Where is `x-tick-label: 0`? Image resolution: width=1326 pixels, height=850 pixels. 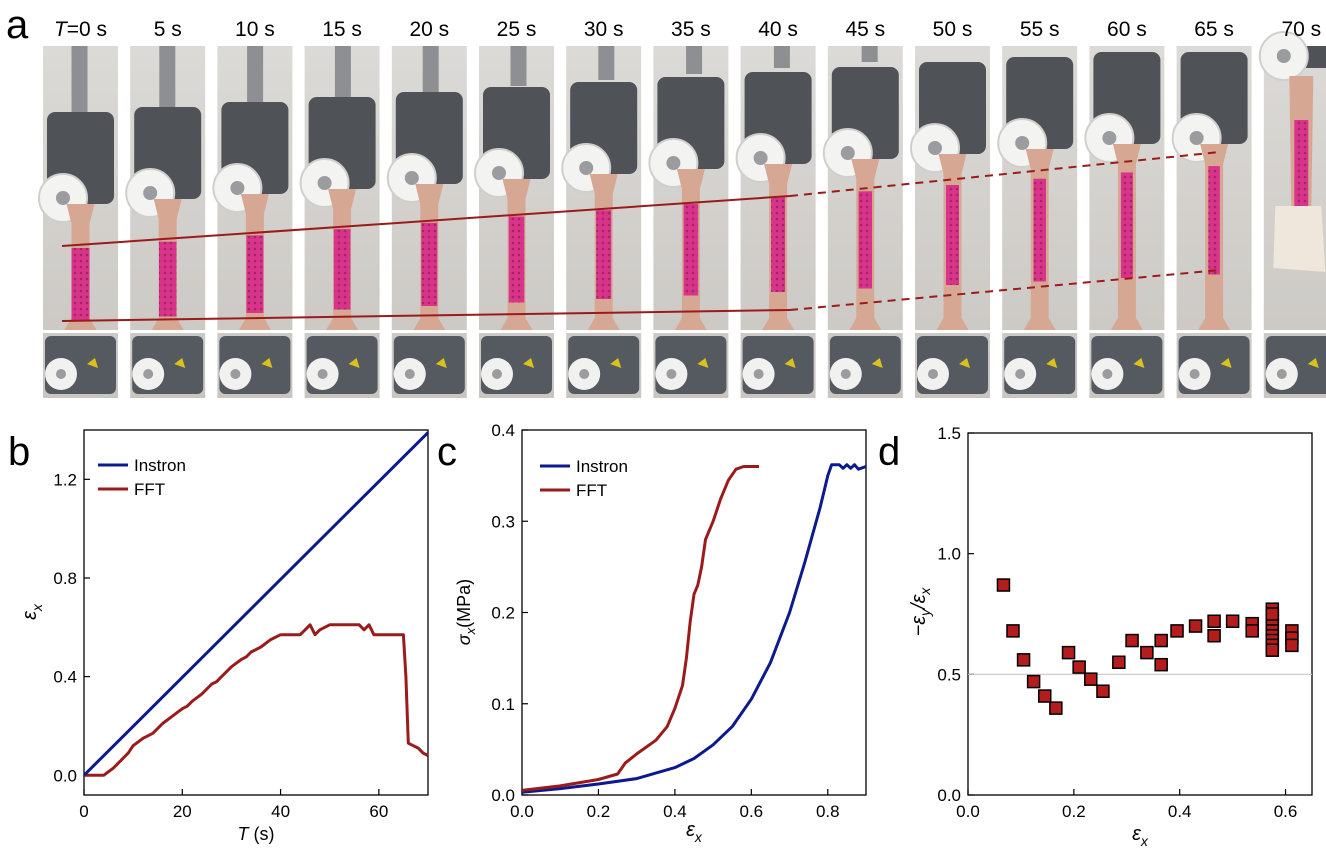 x-tick-label: 0 is located at coordinates (83, 811).